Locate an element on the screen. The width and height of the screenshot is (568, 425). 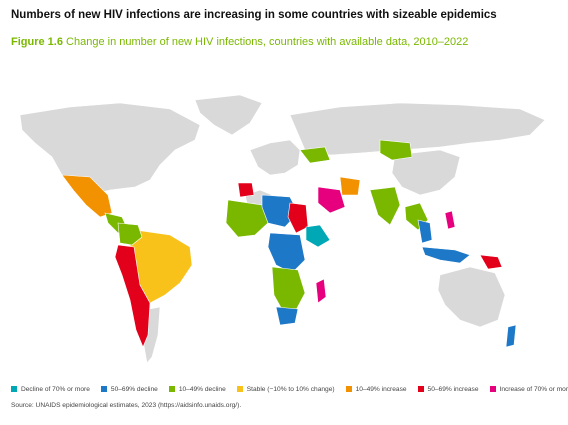
central-asia-region is located at coordinates (396, 150).